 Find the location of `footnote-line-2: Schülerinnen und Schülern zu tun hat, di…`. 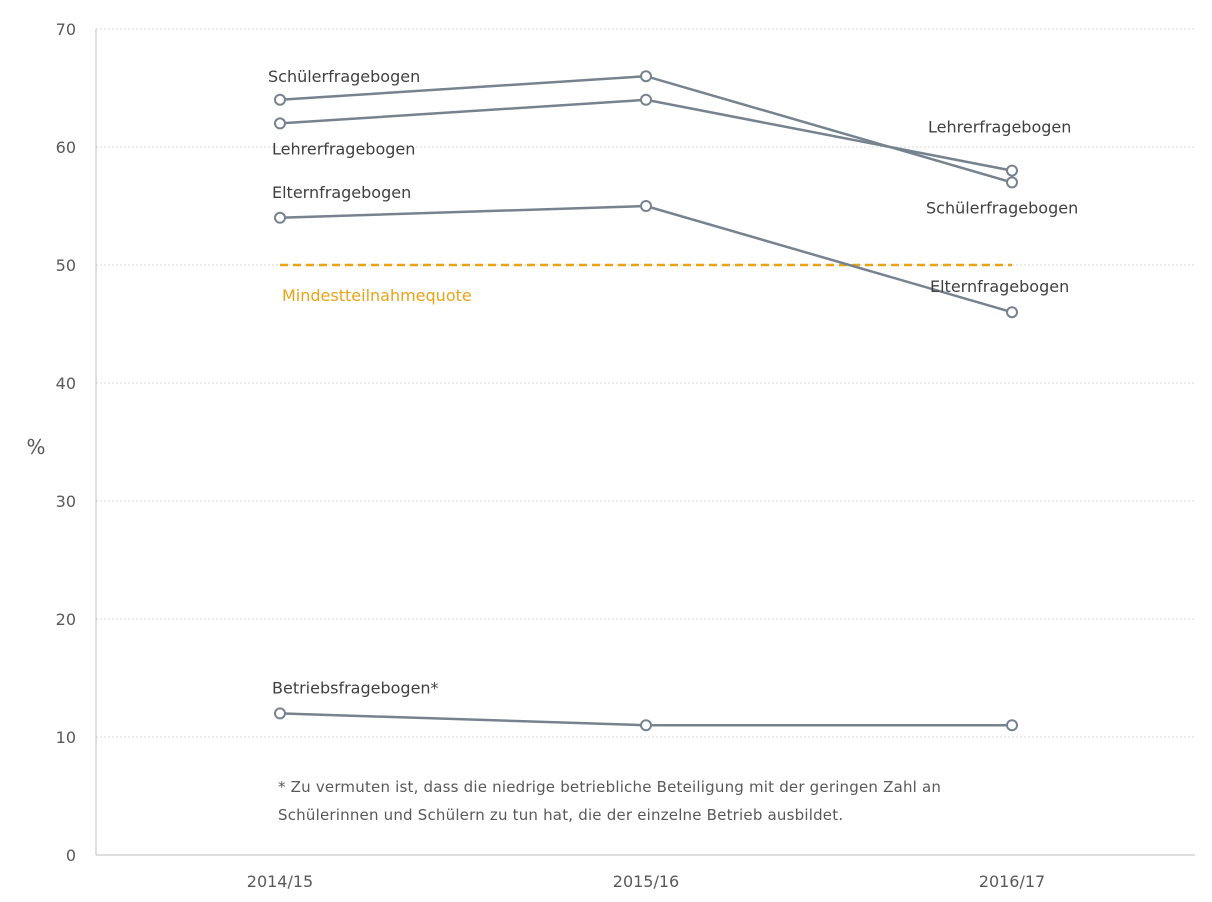

footnote-line-2: Schülerinnen und Schülern zu tun hat, di… is located at coordinates (560, 815).